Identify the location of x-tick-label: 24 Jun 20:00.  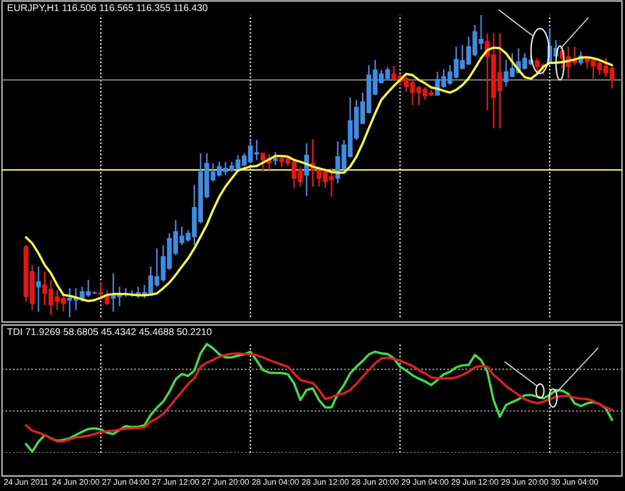
(76, 481).